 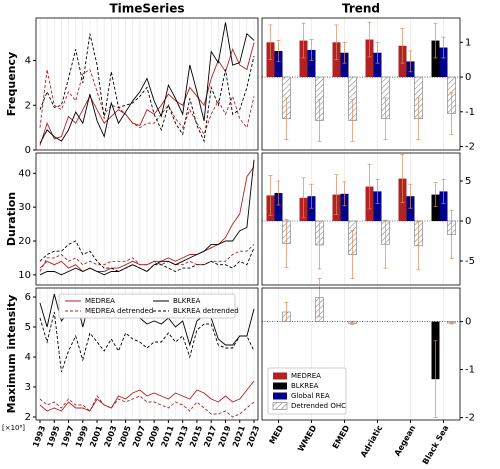 I want to click on y-tick-label: -5, so click(x=470, y=261).